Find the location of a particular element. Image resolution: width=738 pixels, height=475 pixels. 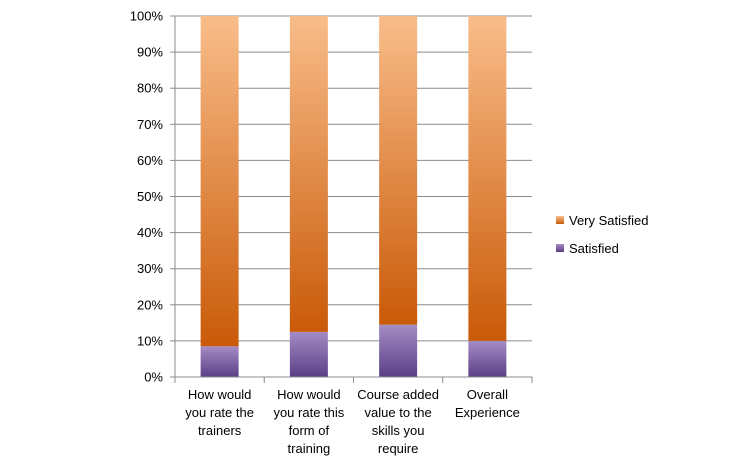

y-axis-tick-labels: 0% 10% 20% 30% 40% 50% 60% 70% 80% 90% 100% is located at coordinates (147, 197).